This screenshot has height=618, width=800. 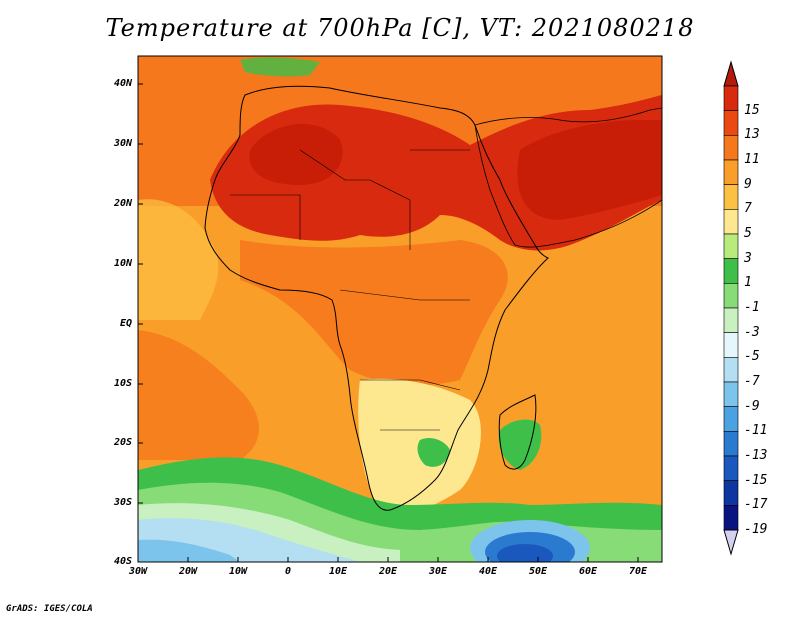 What do you see at coordinates (122, 263) in the screenshot?
I see `lat-tick-label: 10N` at bounding box center [122, 263].